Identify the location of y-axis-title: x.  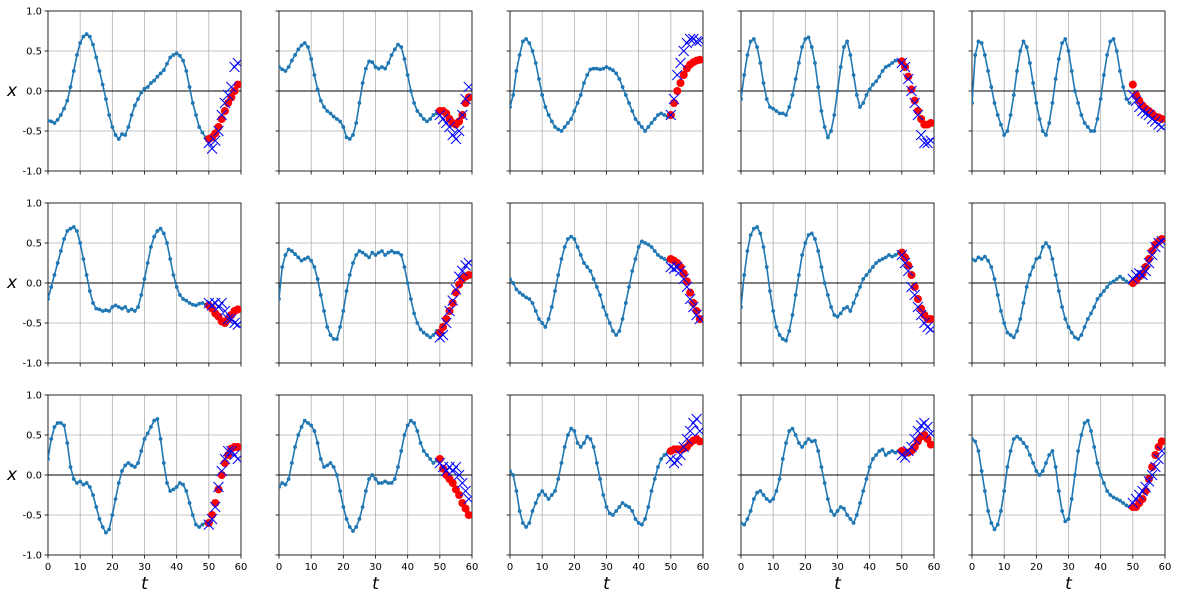
(12, 283).